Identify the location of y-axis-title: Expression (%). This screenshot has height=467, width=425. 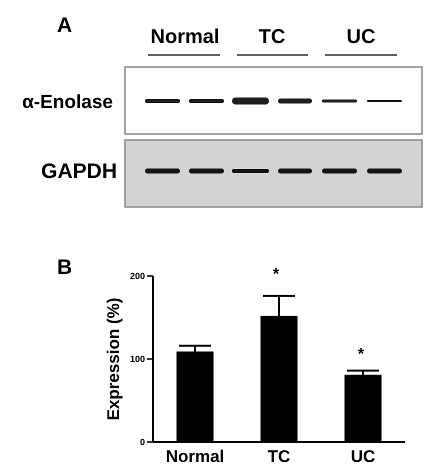
(113, 359).